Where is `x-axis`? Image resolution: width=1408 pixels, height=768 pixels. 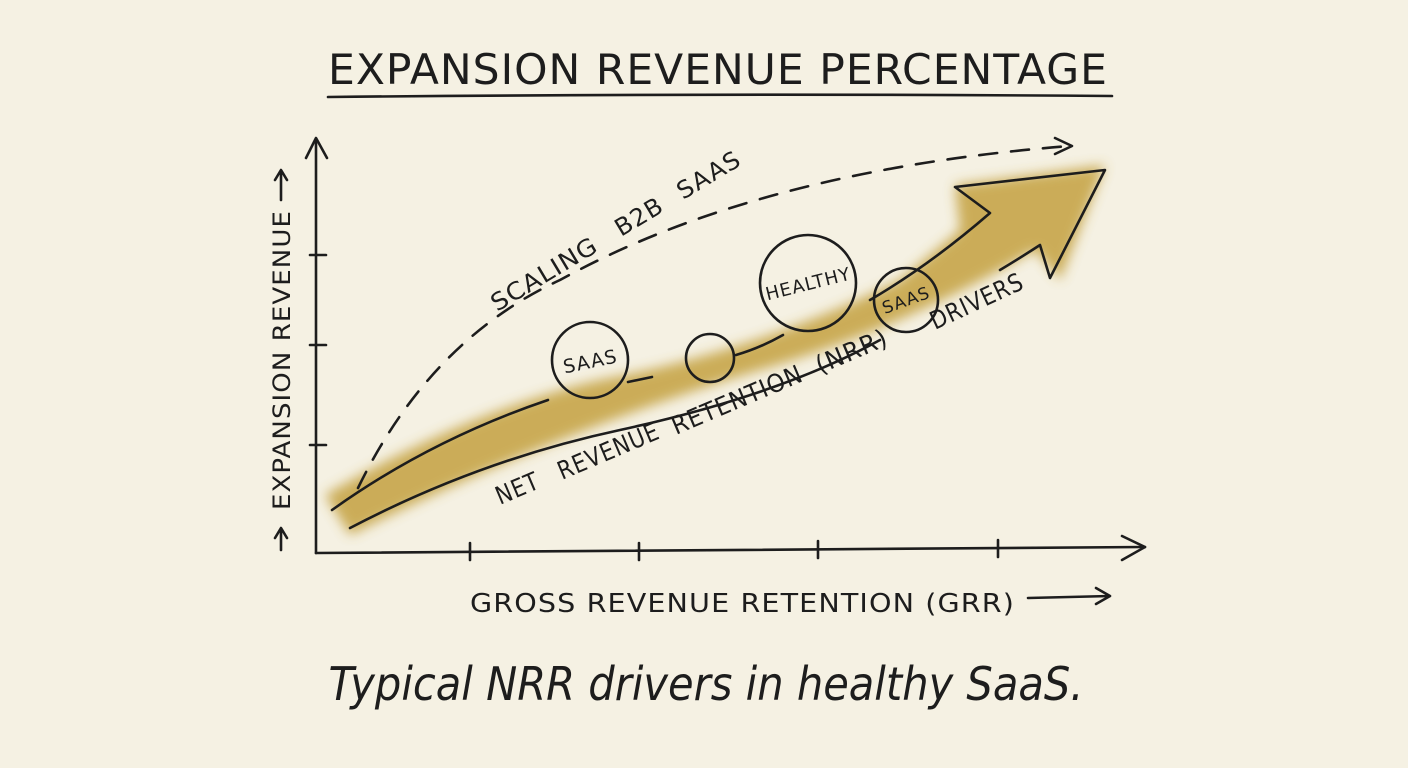
x-axis is located at coordinates (730, 548).